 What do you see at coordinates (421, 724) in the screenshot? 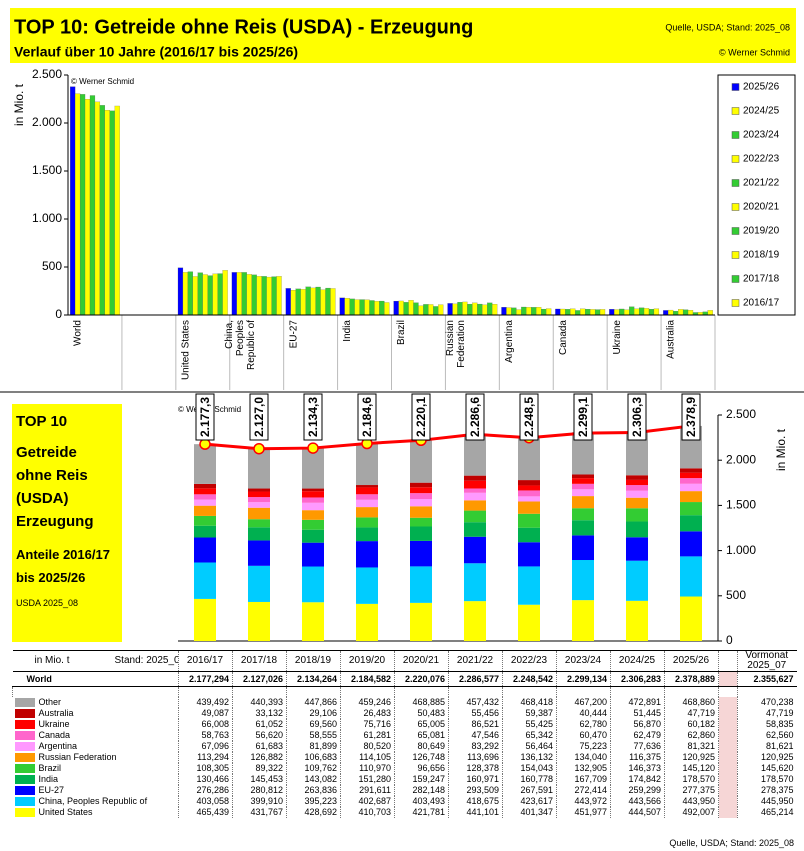
I see `cell: 65,005` at bounding box center [421, 724].